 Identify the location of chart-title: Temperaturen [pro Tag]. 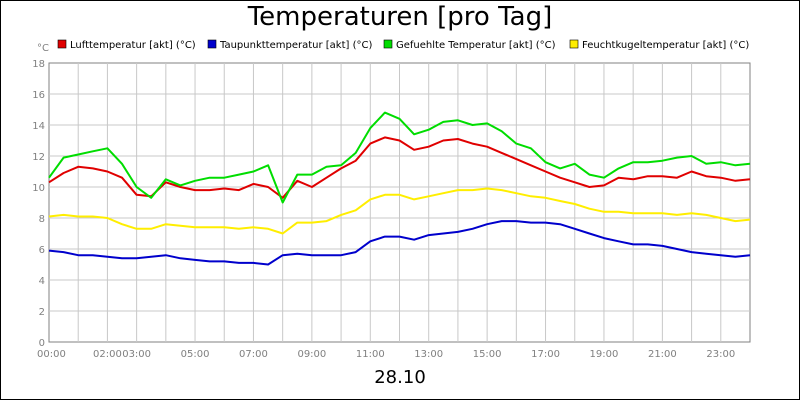
(400, 17).